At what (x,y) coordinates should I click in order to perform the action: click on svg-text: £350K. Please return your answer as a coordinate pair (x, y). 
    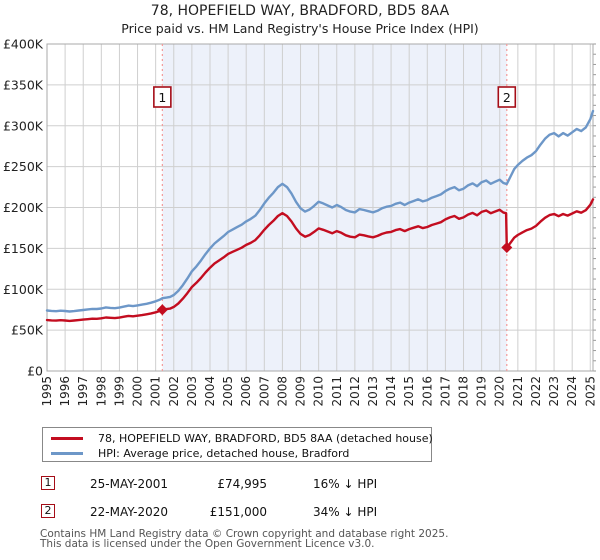
    Looking at the image, I should click on (23, 84).